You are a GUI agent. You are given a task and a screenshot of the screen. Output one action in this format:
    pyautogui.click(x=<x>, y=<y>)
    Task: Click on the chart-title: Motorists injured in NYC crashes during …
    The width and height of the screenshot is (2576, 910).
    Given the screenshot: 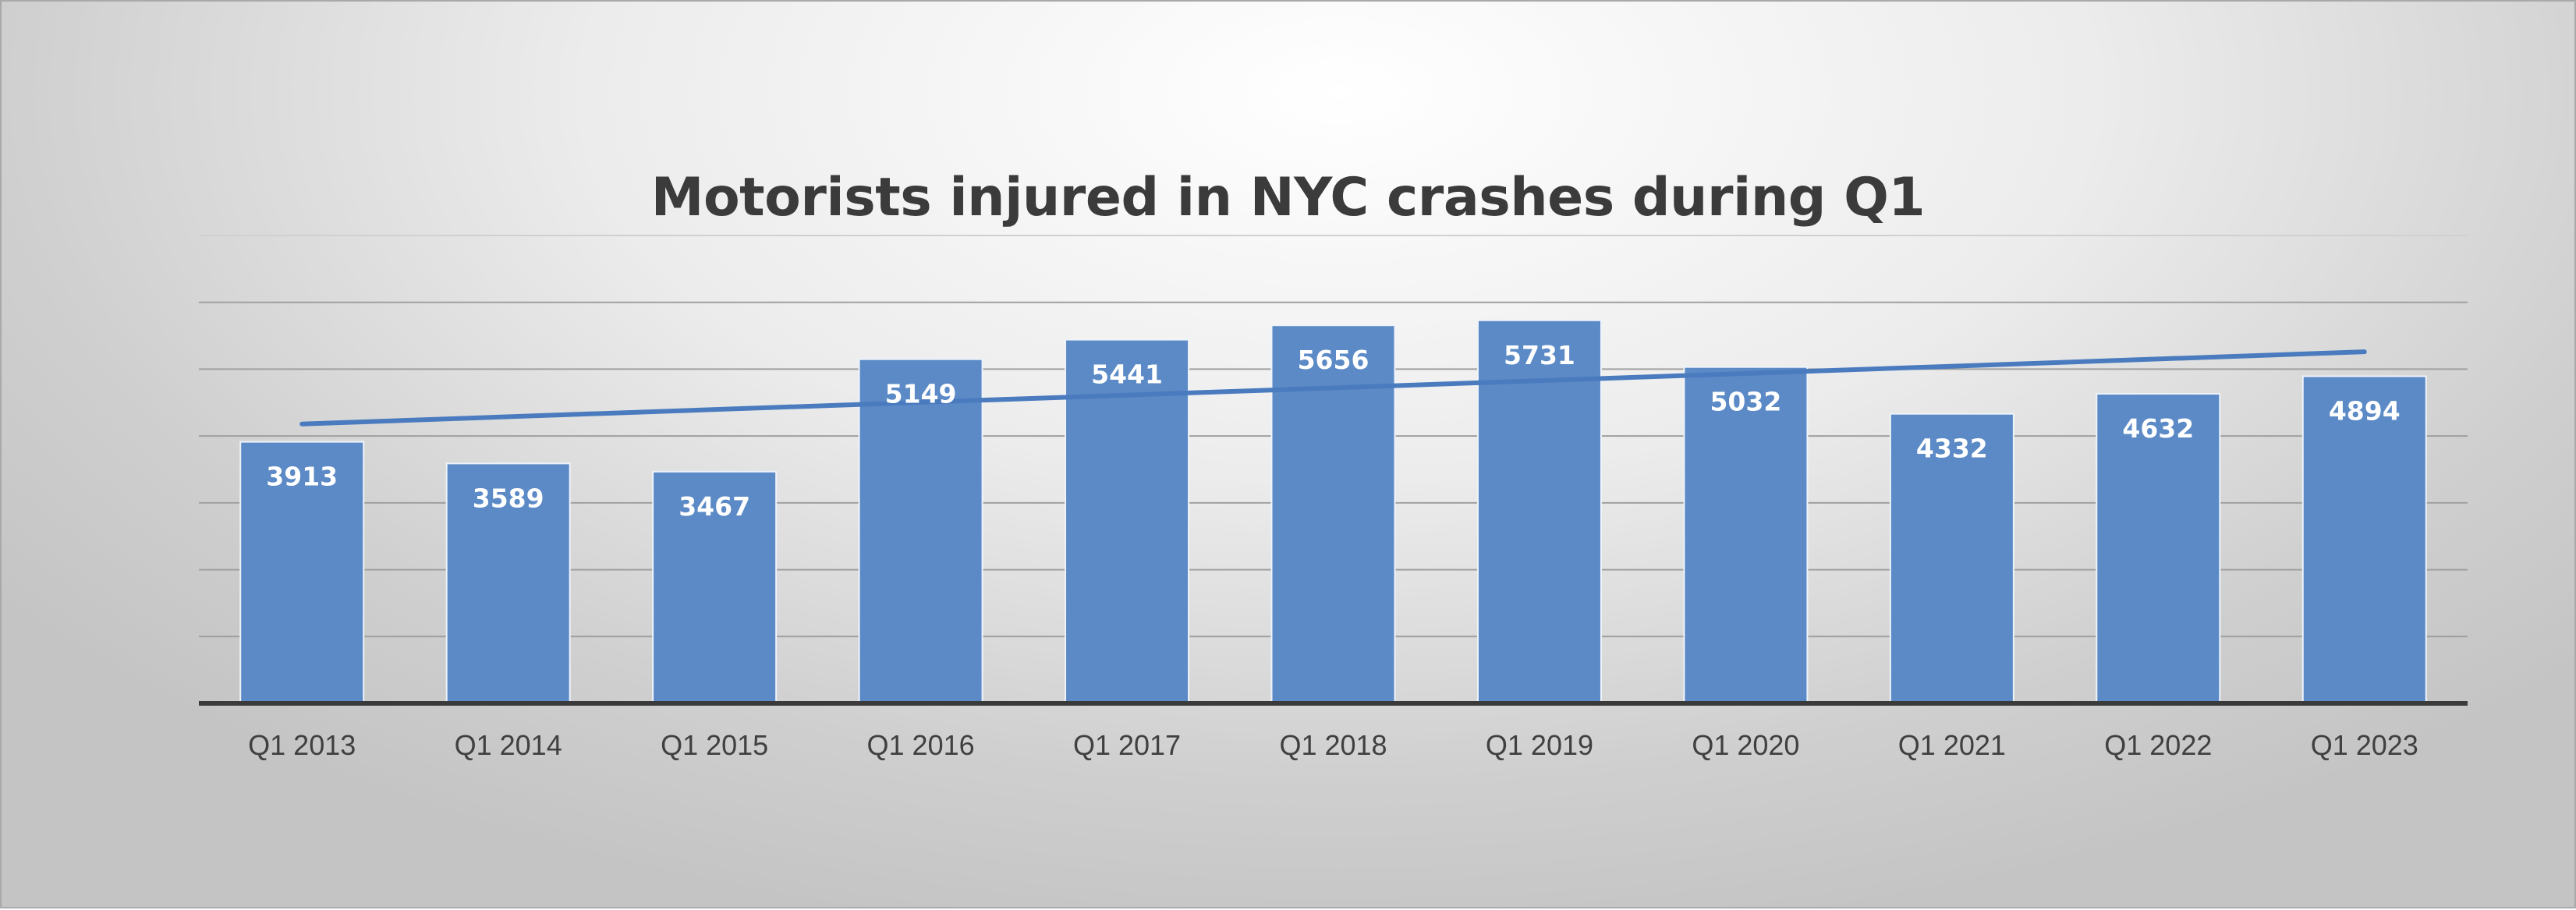 What is the action you would take?
    pyautogui.click(x=1288, y=197)
    